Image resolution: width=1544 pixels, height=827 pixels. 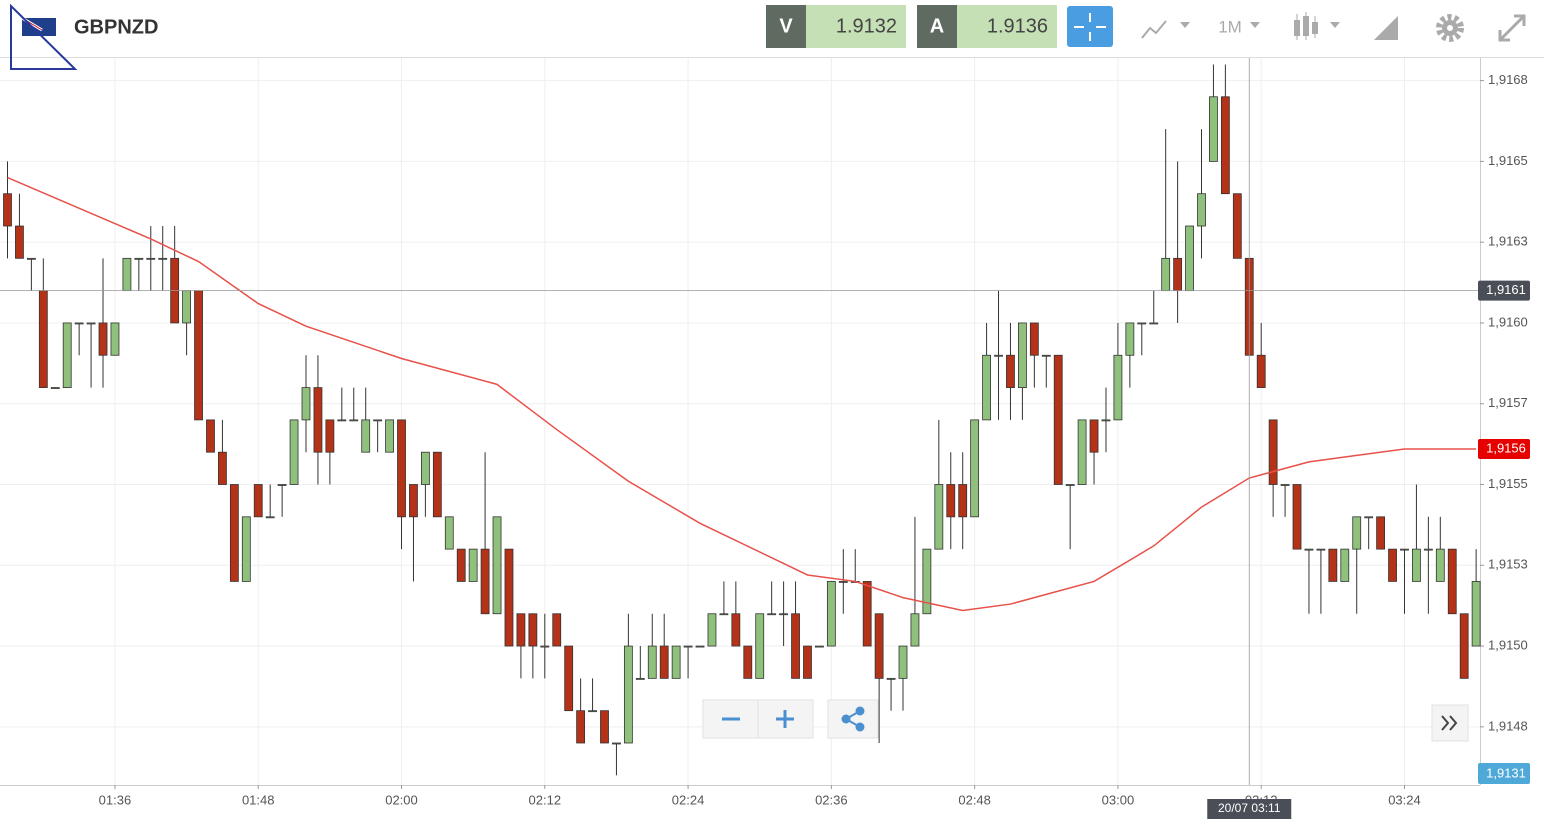 What do you see at coordinates (115, 799) in the screenshot?
I see `x-tick-label: 01:36` at bounding box center [115, 799].